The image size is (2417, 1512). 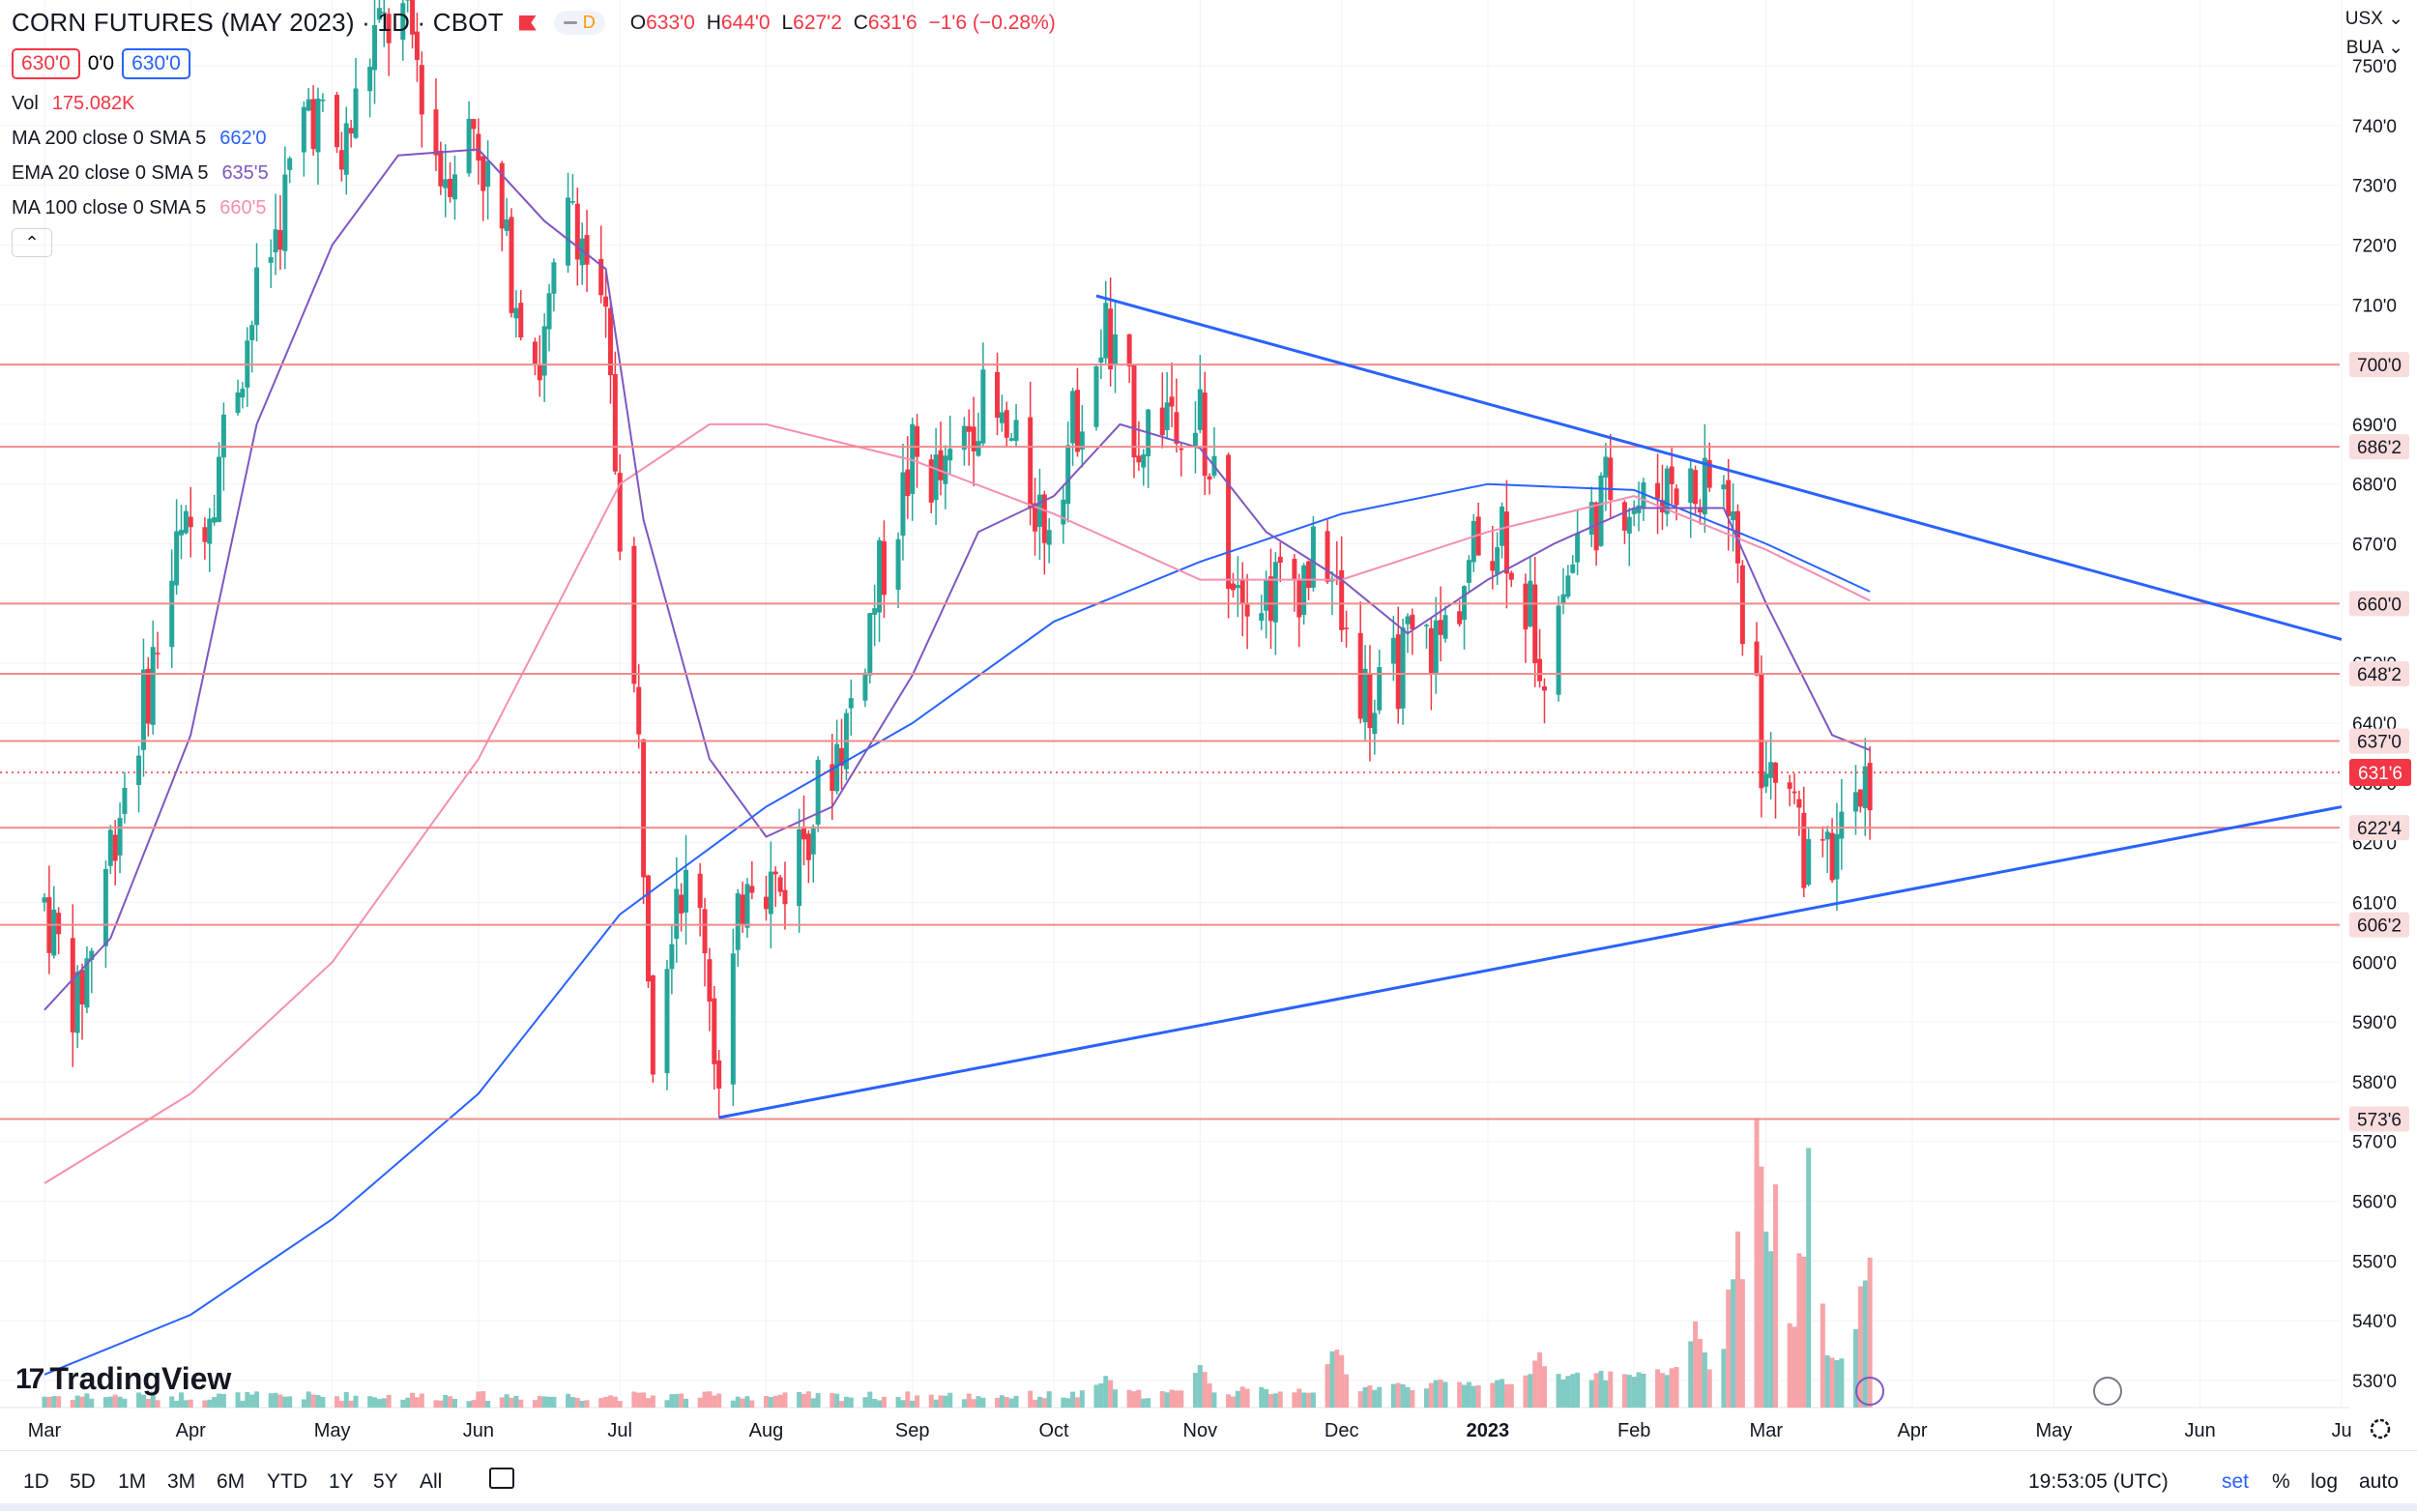 What do you see at coordinates (132, 1481) in the screenshot?
I see `timeframe-1m: 1M` at bounding box center [132, 1481].